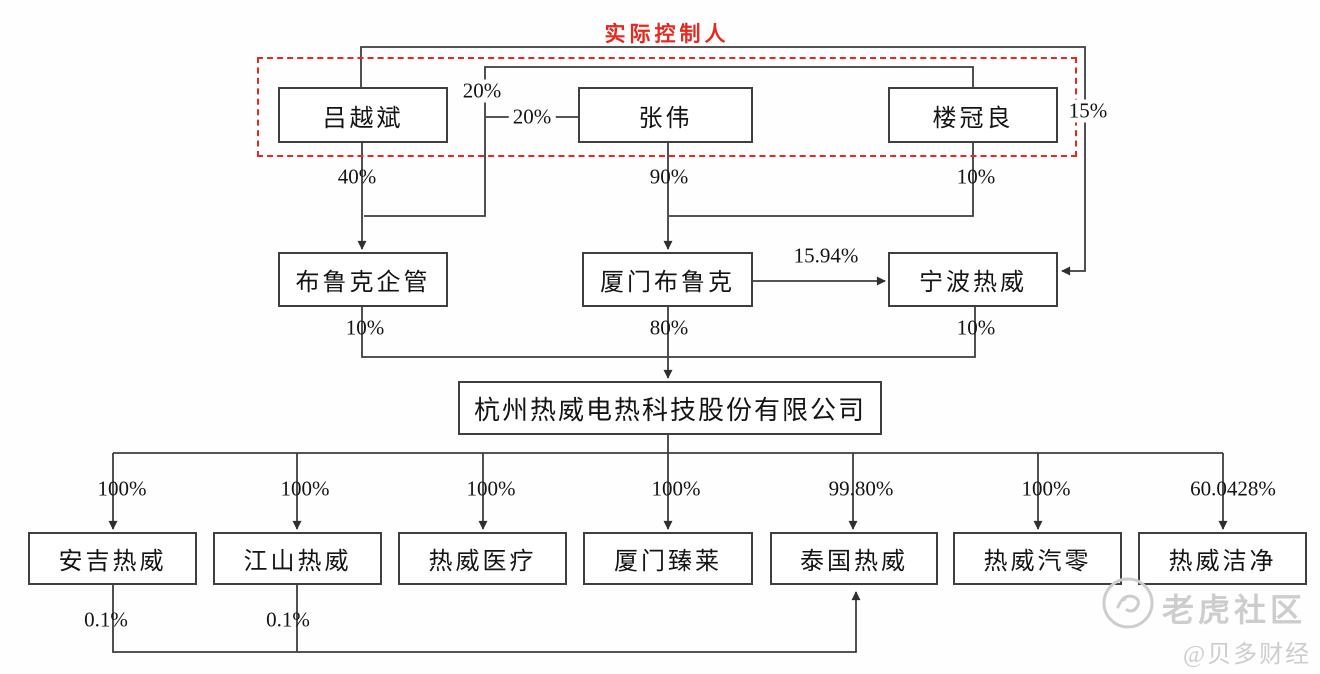 The width and height of the screenshot is (1320, 674). Describe the element at coordinates (486, 619) in the screenshot. I see `edge-anji-to-thailand` at that location.